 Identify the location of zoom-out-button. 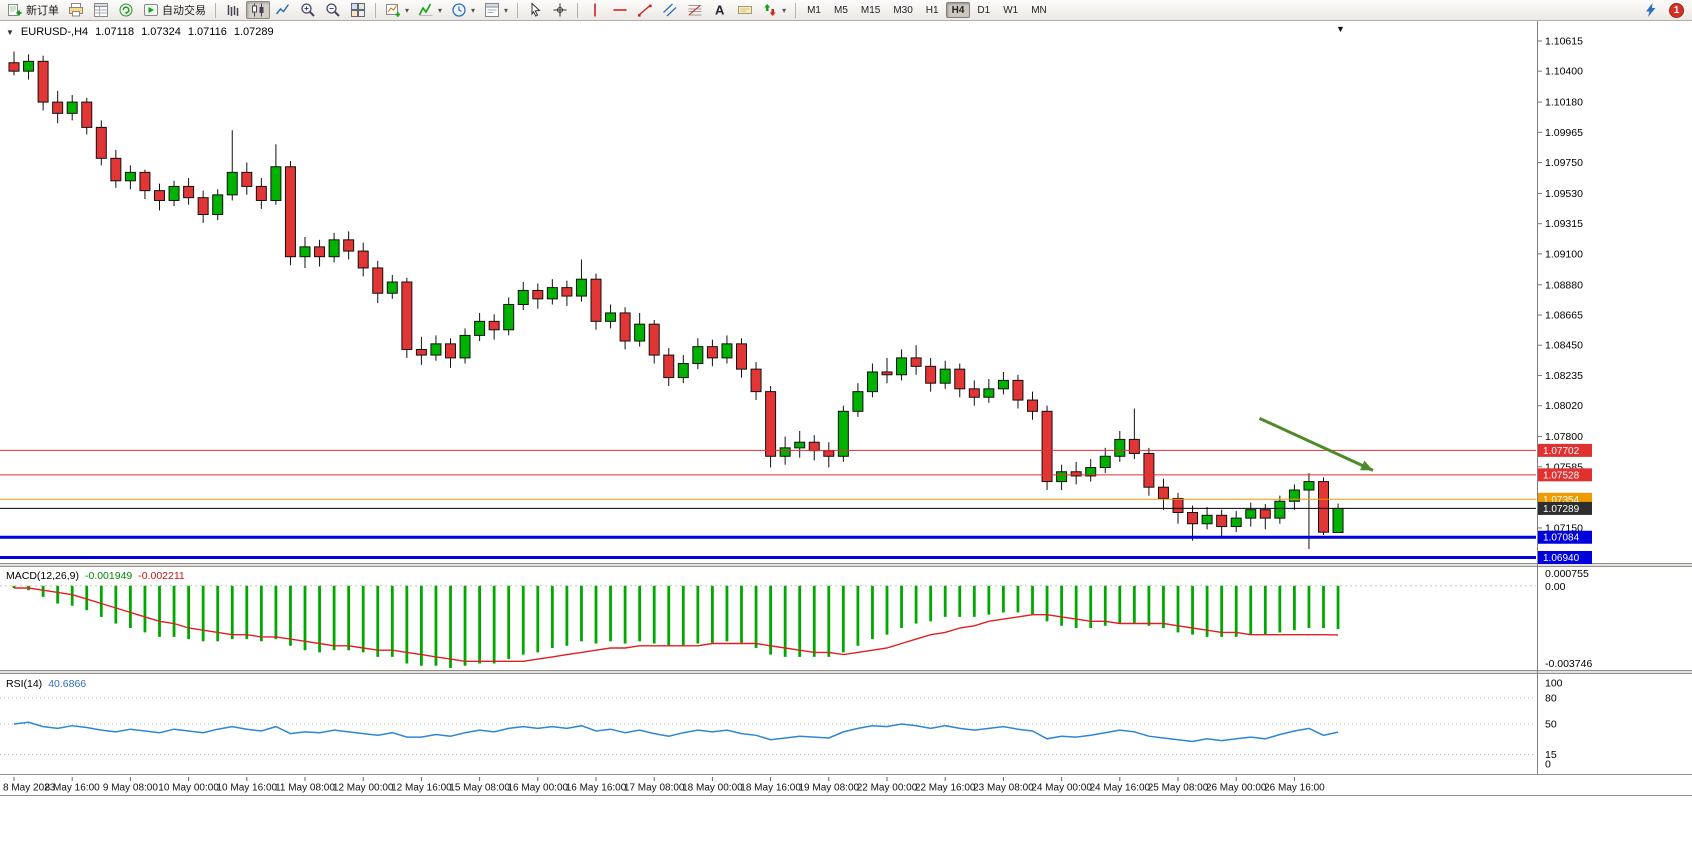
(333, 10).